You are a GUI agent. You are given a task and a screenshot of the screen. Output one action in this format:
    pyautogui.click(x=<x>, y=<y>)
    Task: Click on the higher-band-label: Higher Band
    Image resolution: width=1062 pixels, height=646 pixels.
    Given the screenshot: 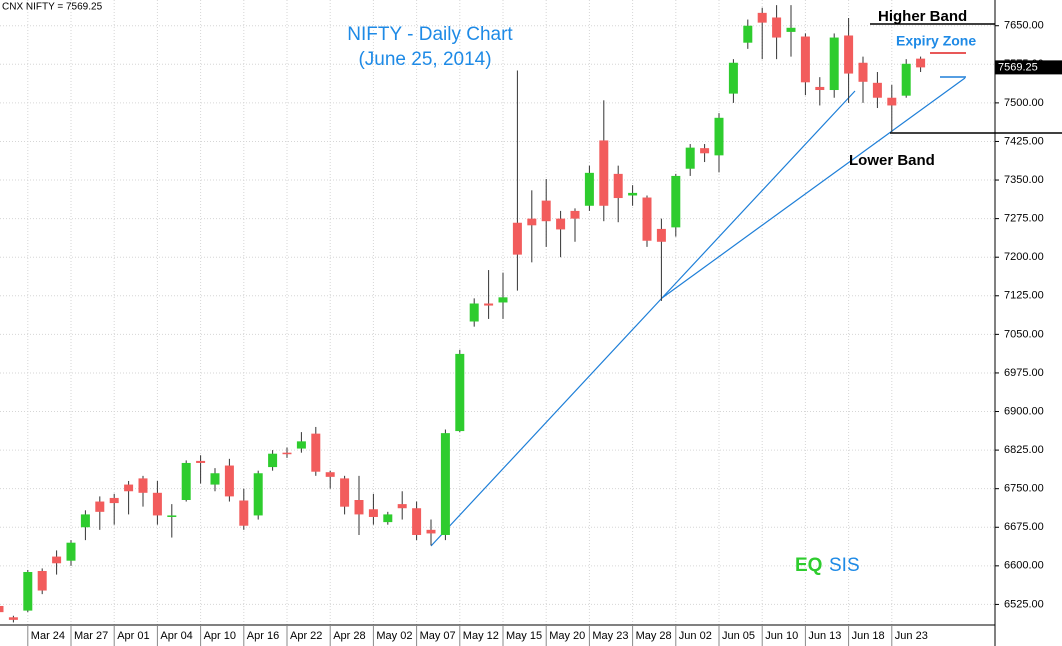 What is the action you would take?
    pyautogui.click(x=922, y=16)
    